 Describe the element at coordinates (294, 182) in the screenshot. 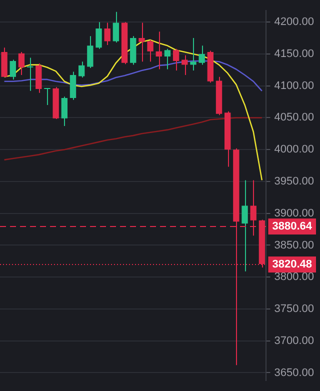

I see `y-tick-label: 3950.00` at that location.